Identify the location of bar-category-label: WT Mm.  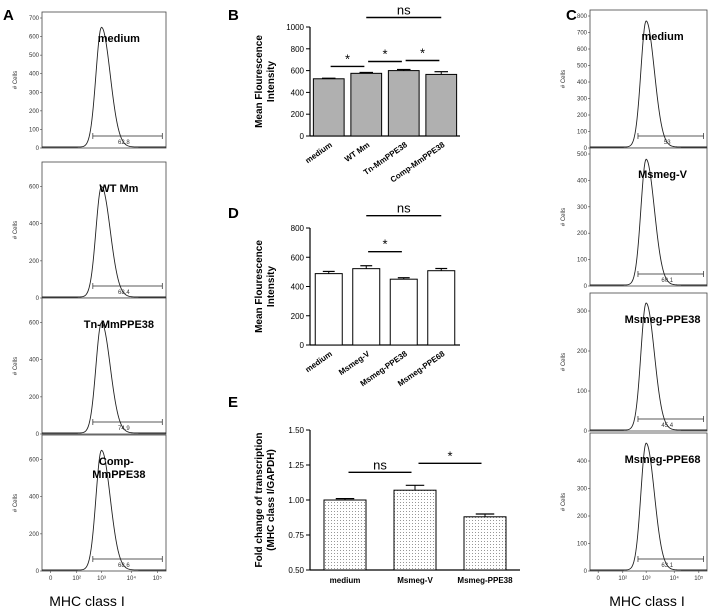
(357, 152).